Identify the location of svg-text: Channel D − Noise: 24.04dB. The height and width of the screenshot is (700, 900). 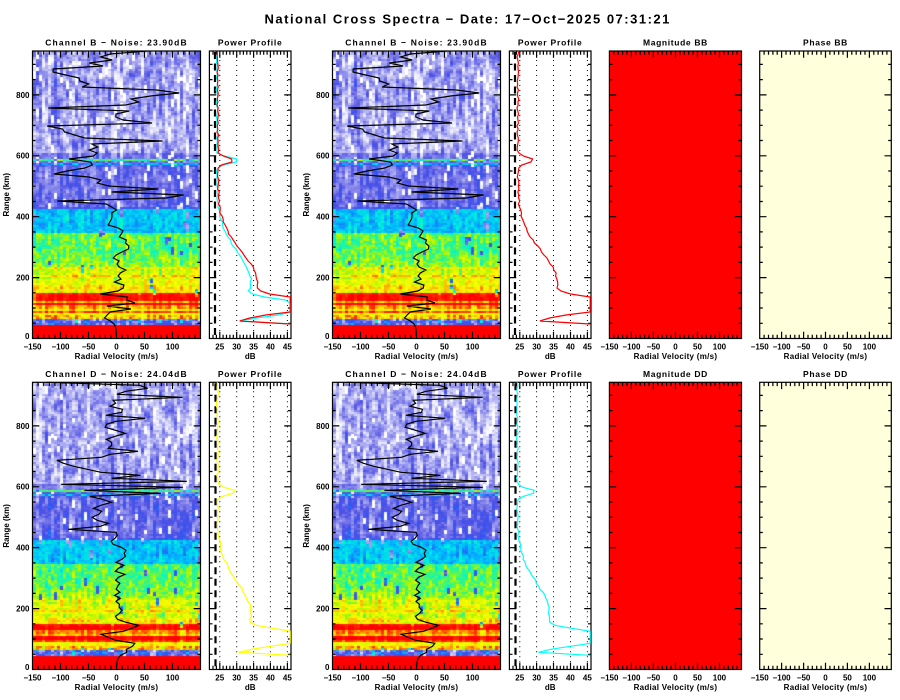
(416, 374).